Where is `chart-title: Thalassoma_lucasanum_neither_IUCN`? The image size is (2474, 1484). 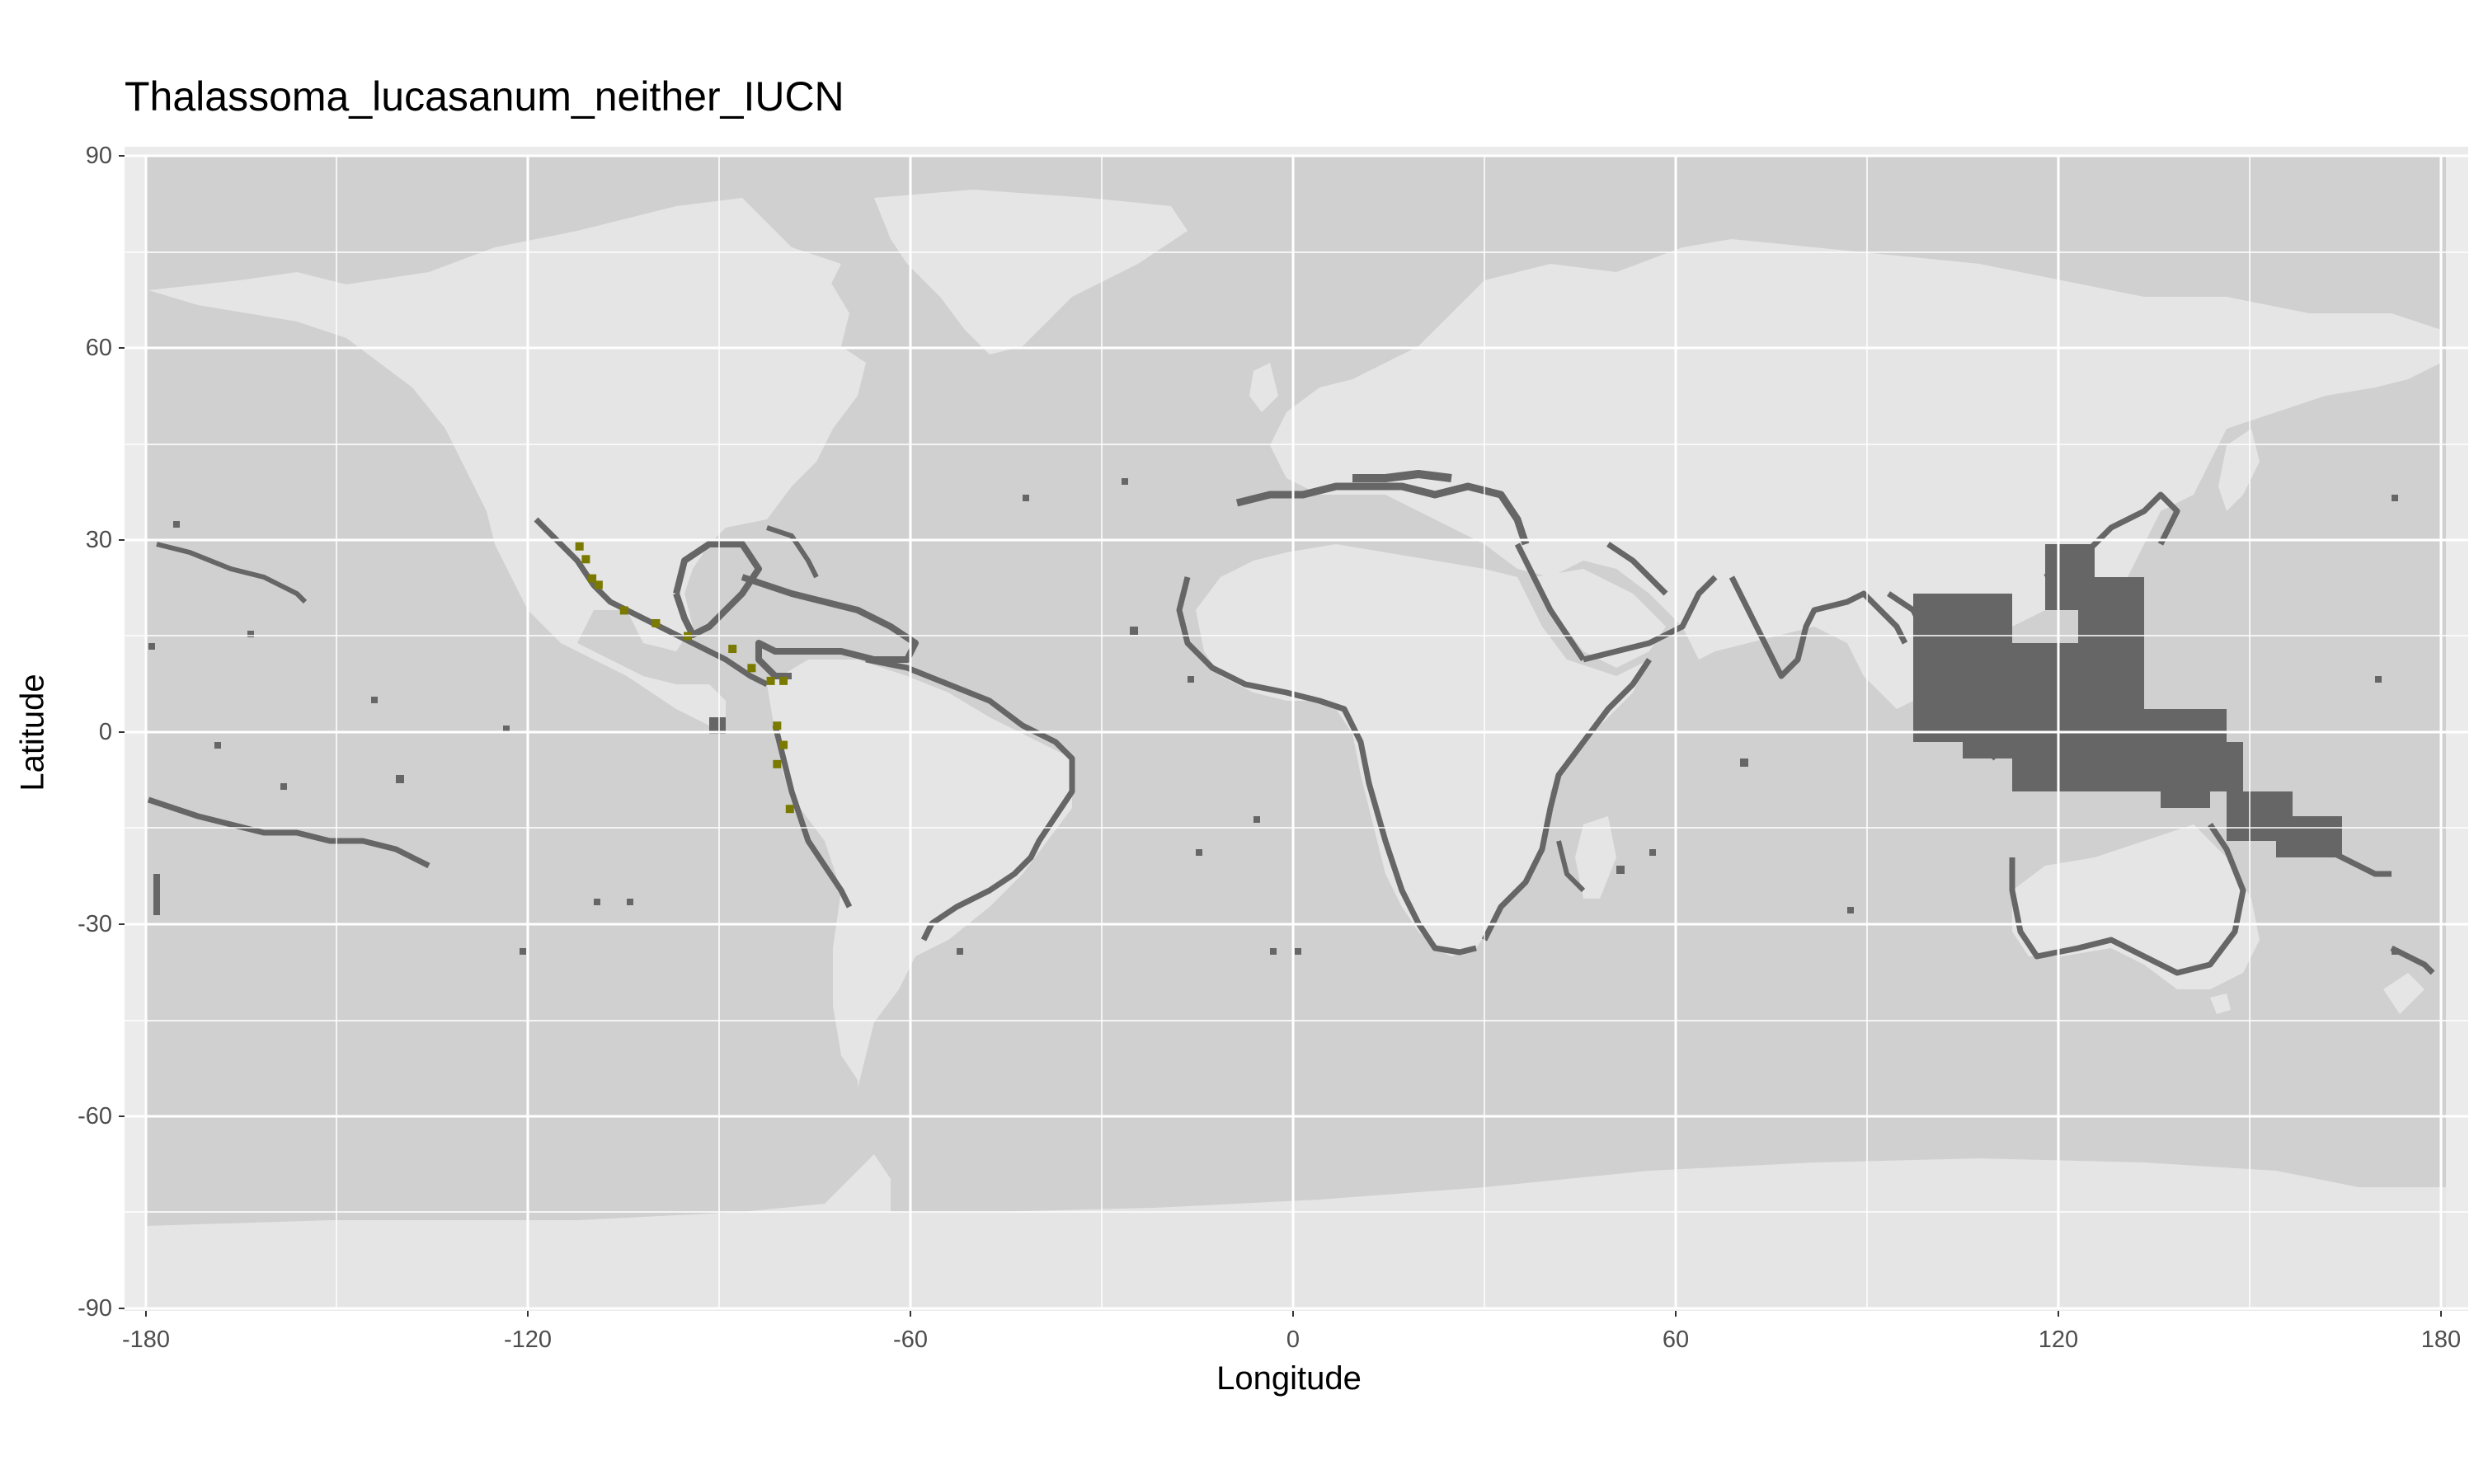 chart-title: Thalassoma_lucasanum_neither_IUCN is located at coordinates (484, 96).